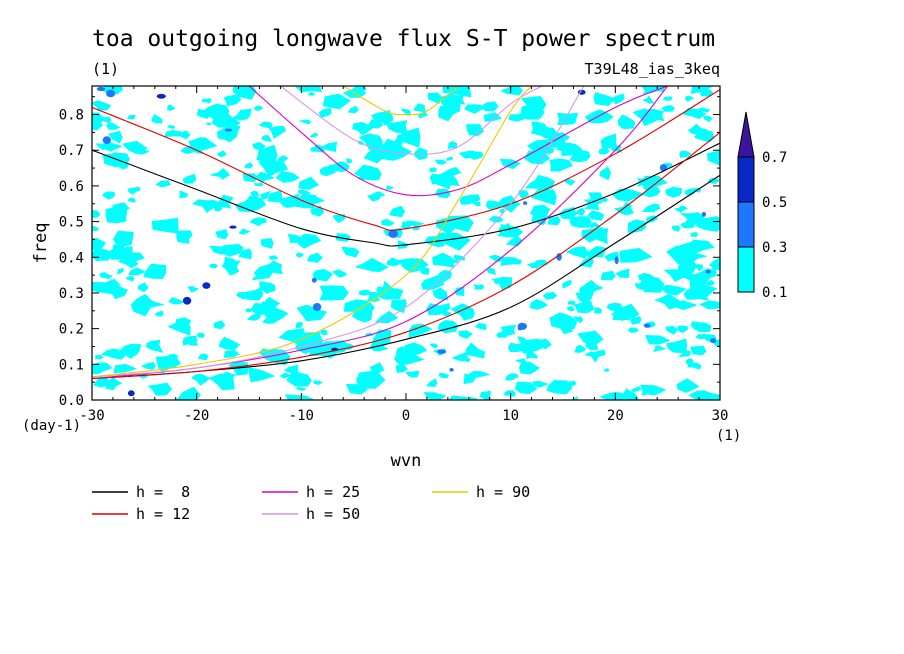 Image resolution: width=904 pixels, height=654 pixels. Describe the element at coordinates (71, 116) in the screenshot. I see `y-tick-label: 0.8` at that location.